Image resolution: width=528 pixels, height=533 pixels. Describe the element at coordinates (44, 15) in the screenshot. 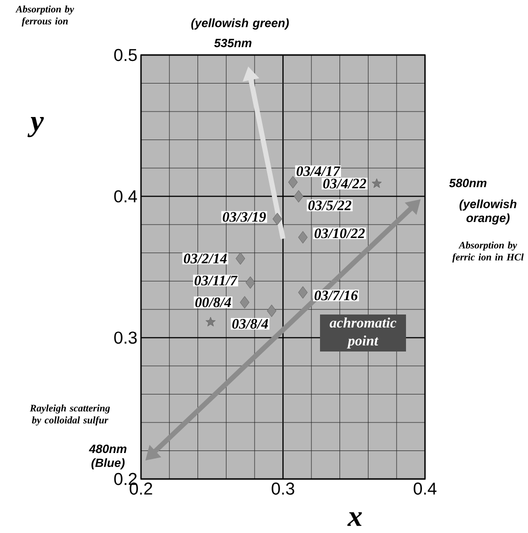

I see `text: Absorption by ferrous ion` at that location.